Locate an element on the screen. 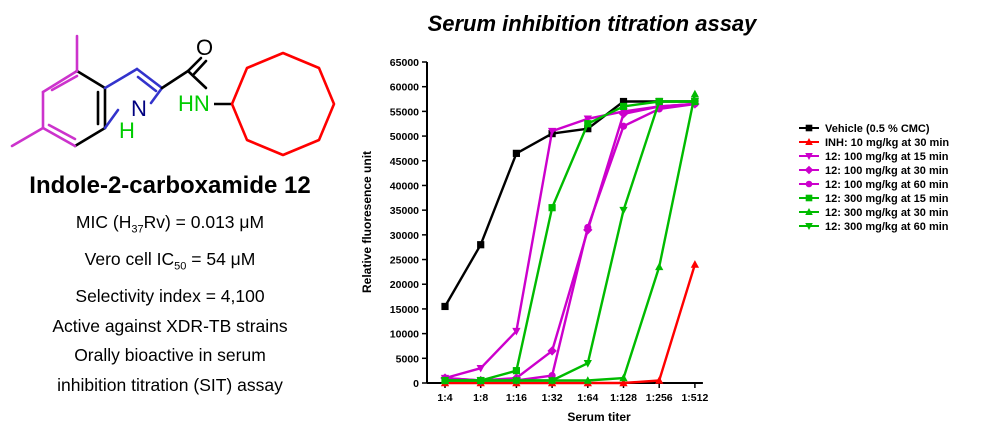 The width and height of the screenshot is (998, 426). legend-label: 12: 300 mg/kg at 60 min is located at coordinates (887, 227).